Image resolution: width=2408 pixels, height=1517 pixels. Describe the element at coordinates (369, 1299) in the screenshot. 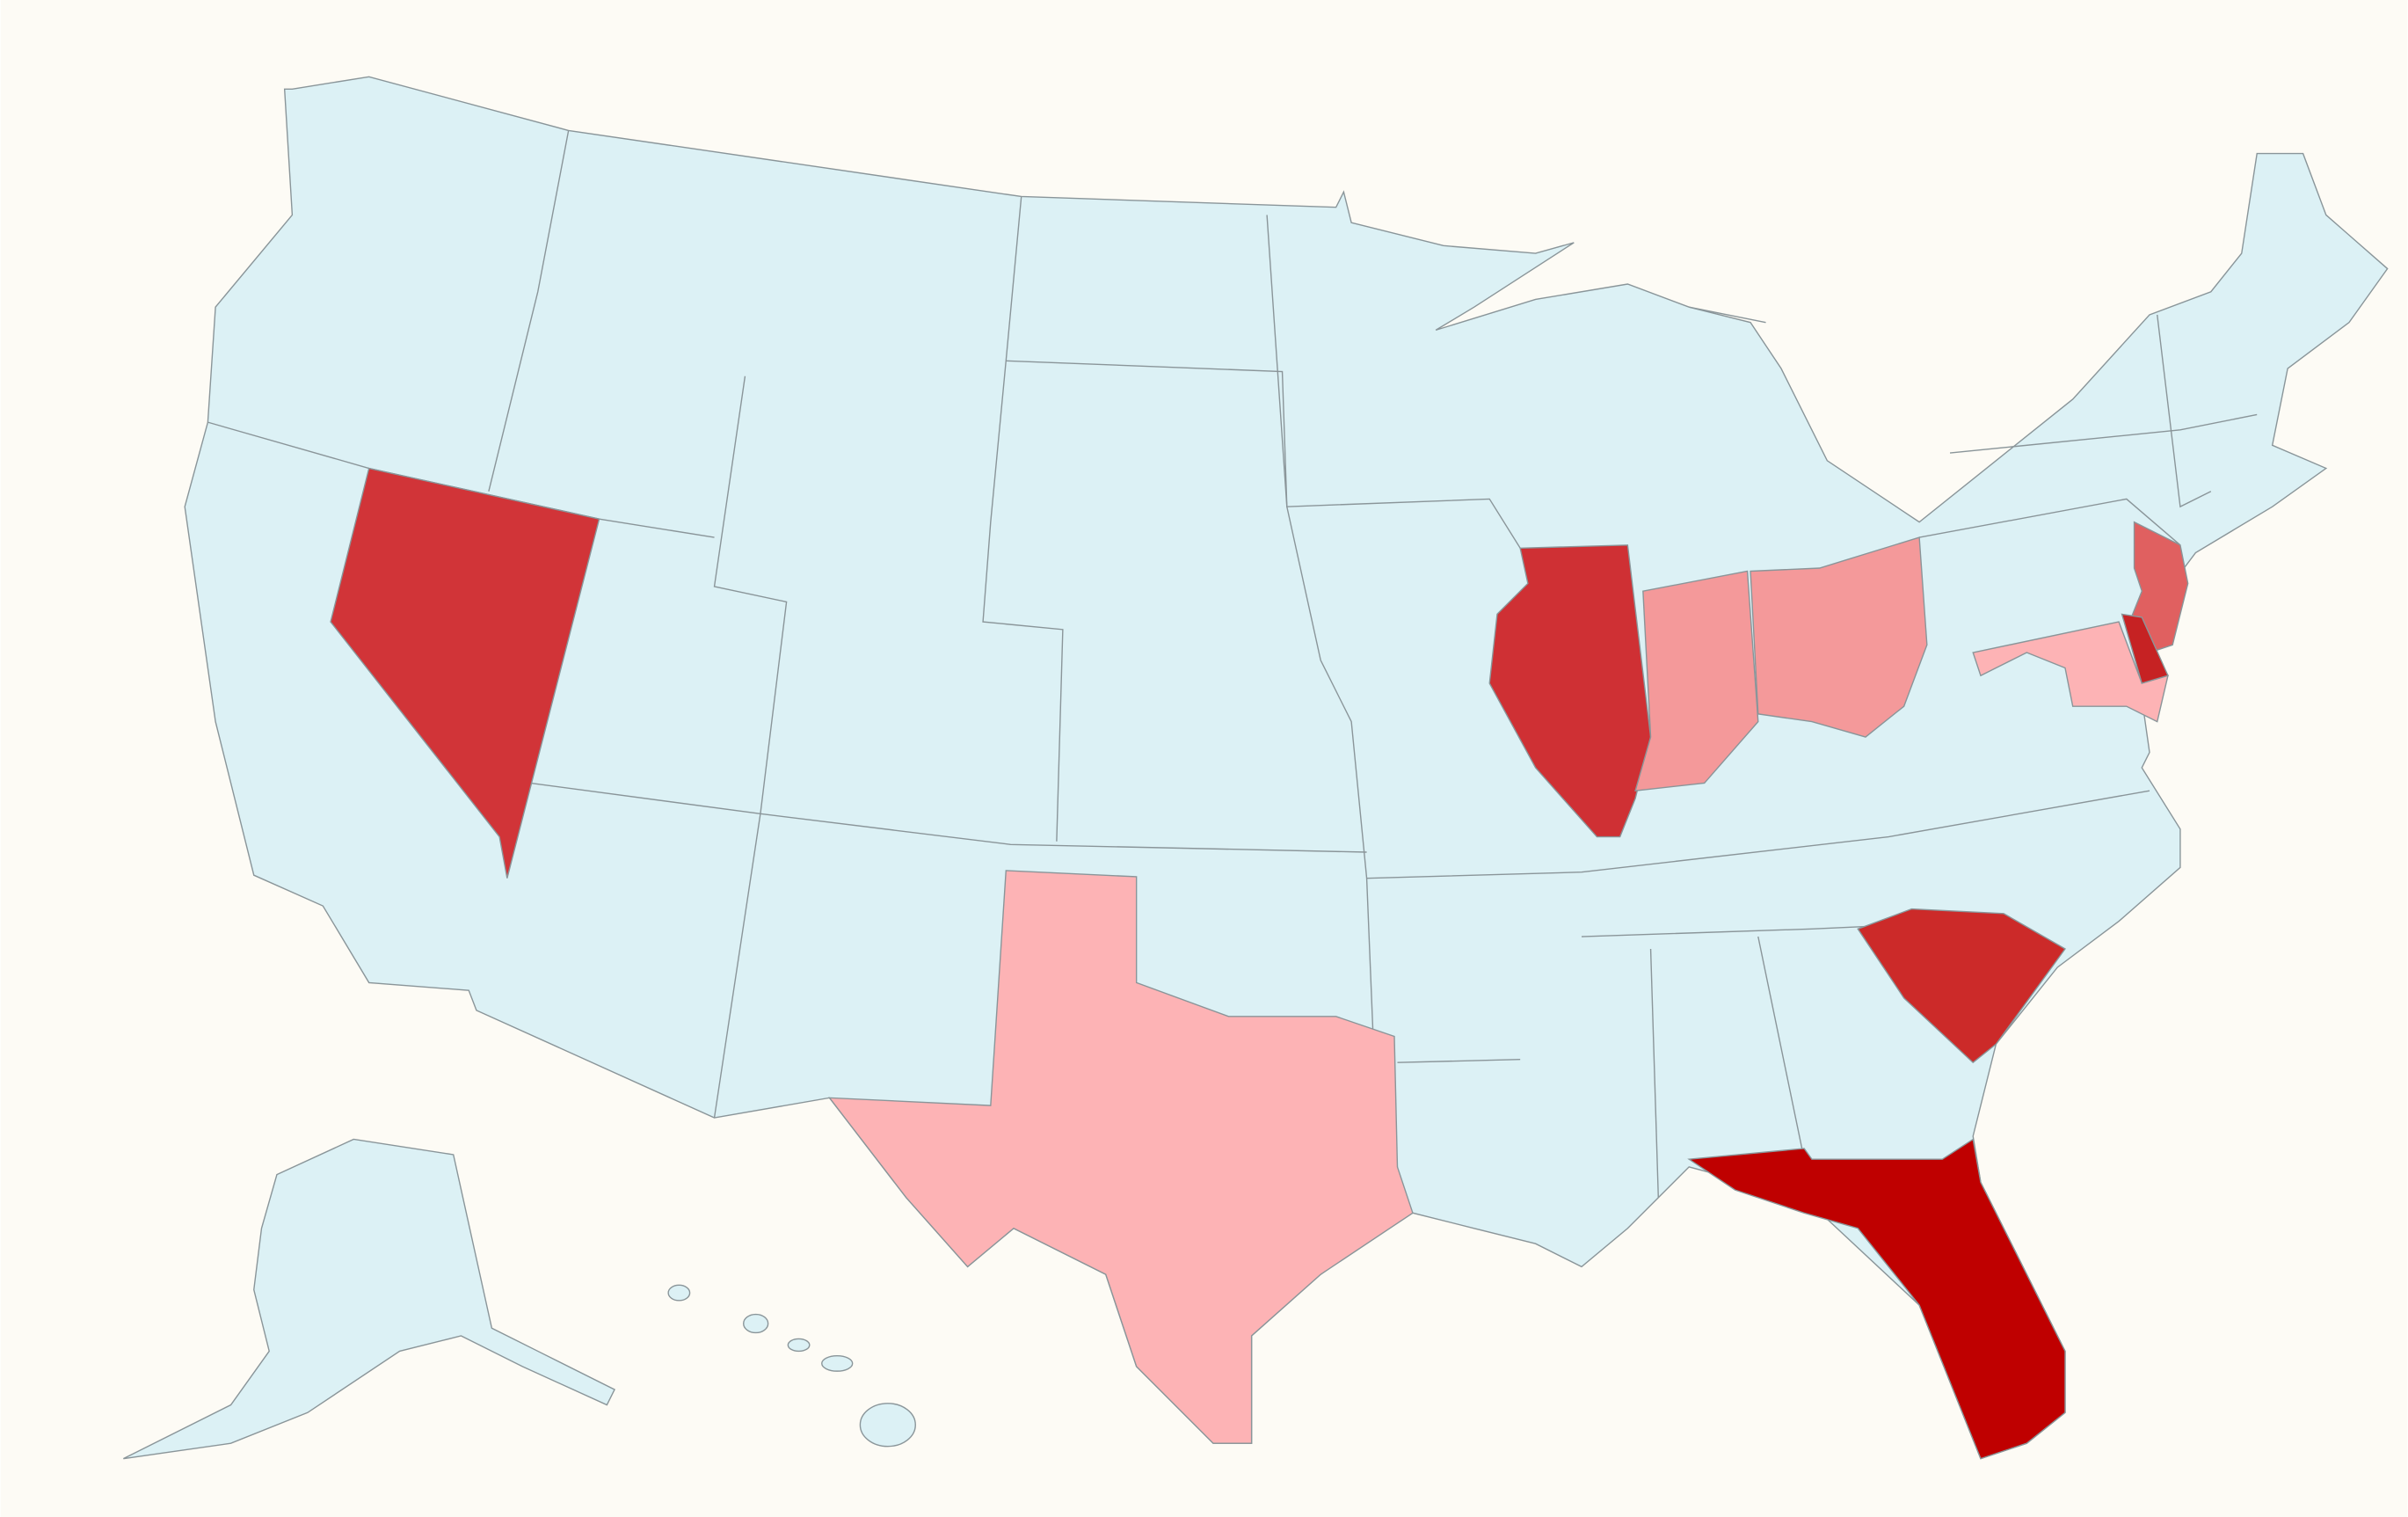

I see `alaska` at that location.